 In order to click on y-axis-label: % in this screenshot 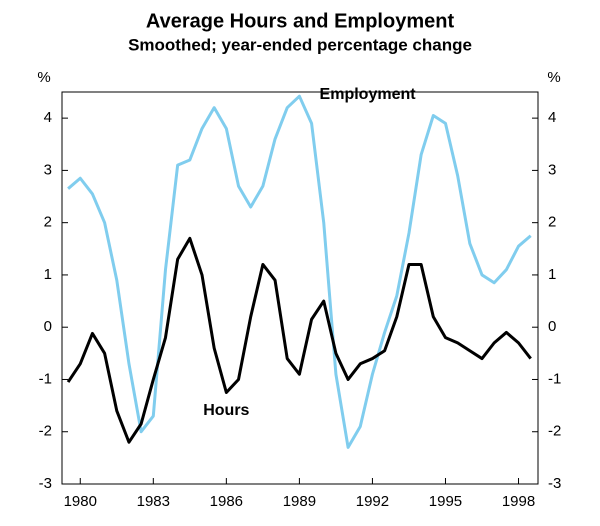, I will do `click(43, 77)`.